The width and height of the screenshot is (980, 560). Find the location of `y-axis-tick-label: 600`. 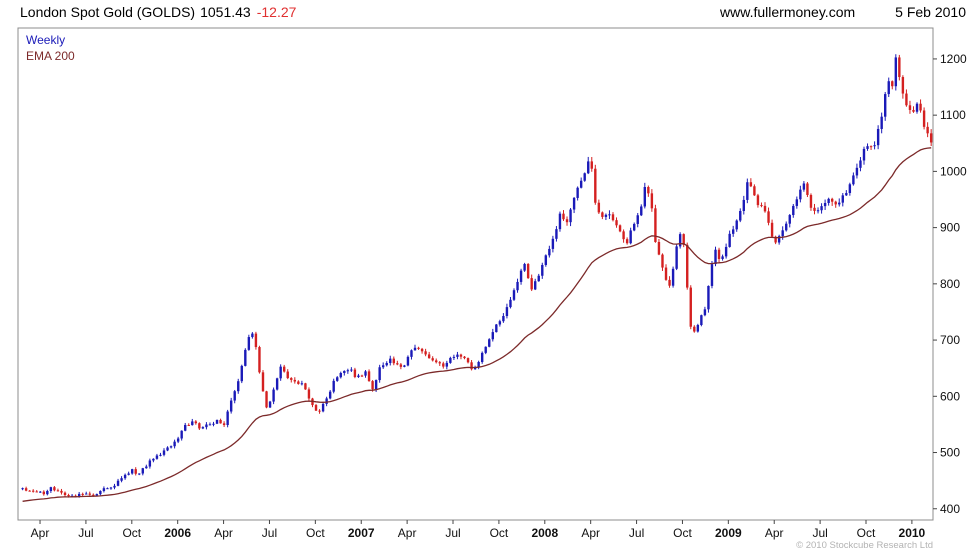

y-axis-tick-label: 600 is located at coordinates (950, 396).